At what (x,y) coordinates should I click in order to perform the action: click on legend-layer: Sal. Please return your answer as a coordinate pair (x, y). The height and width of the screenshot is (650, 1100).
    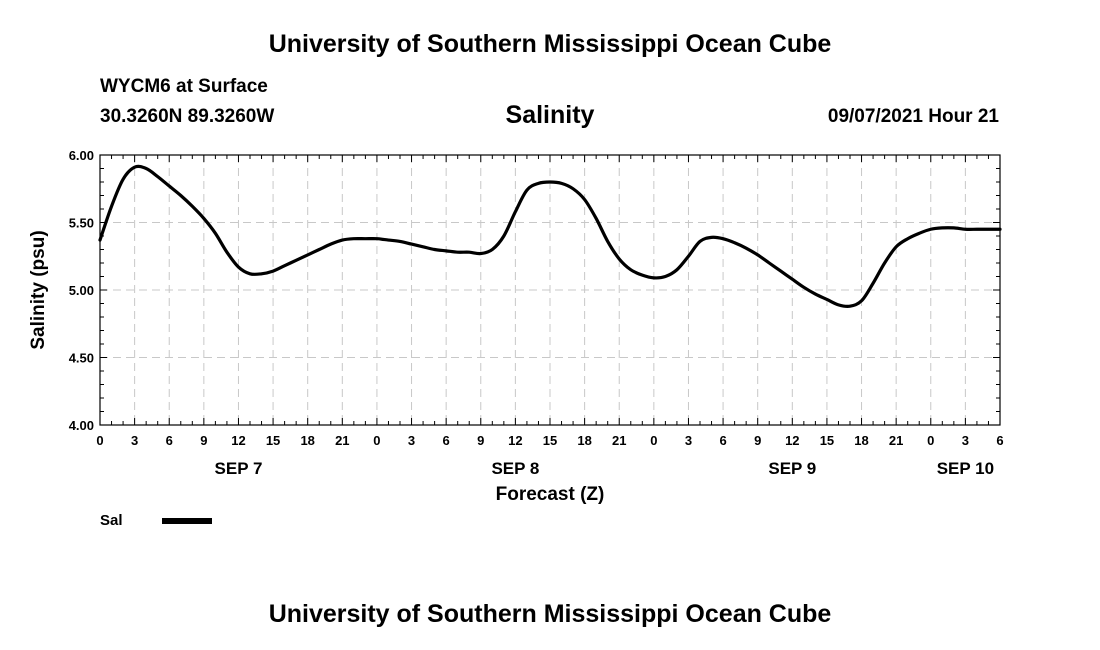
    Looking at the image, I should click on (156, 520).